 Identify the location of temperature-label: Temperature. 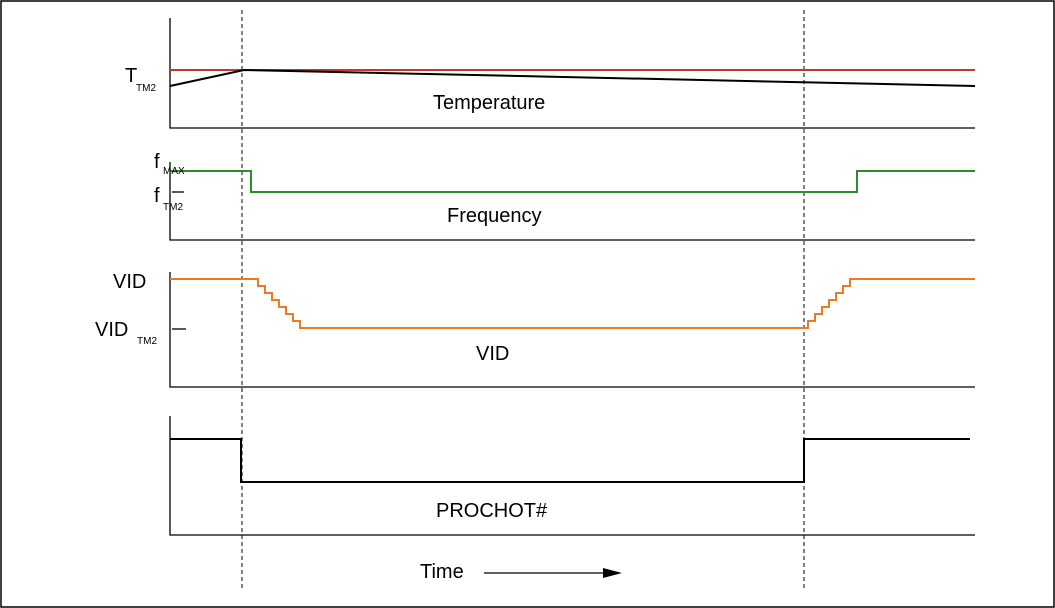
(489, 103).